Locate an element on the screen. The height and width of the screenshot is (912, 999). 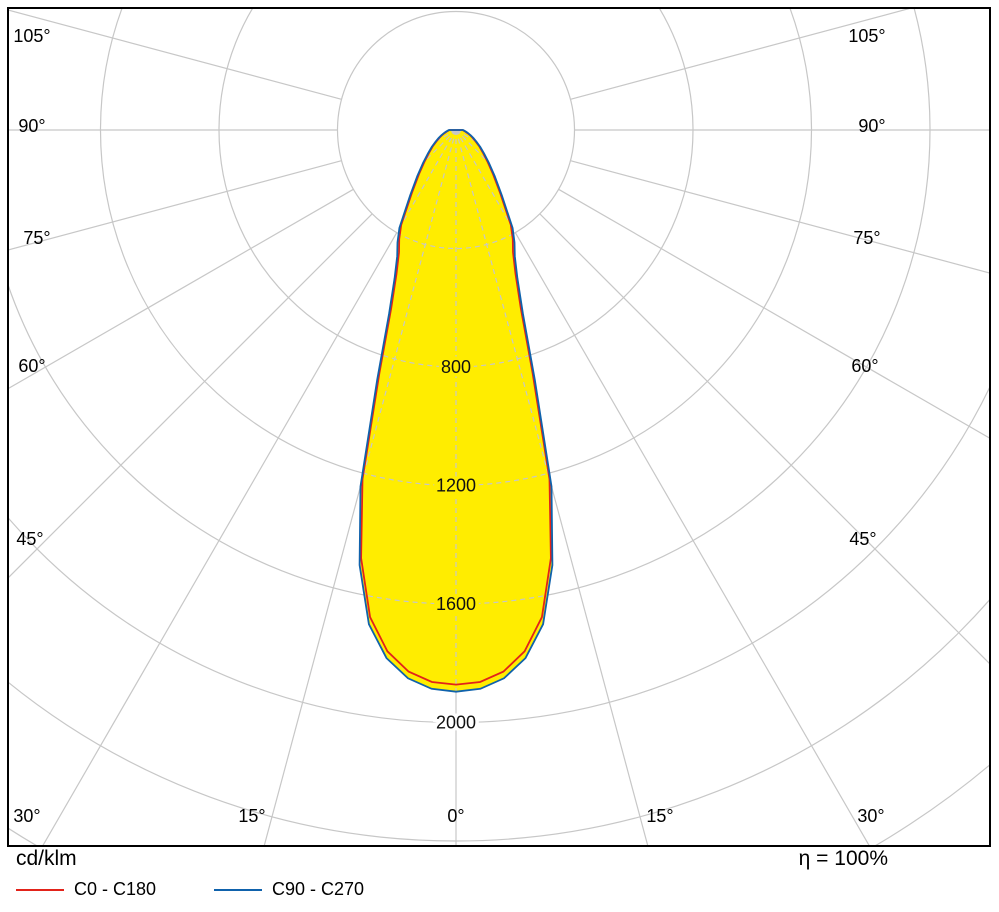
svg-text: 1600 is located at coordinates (456, 604).